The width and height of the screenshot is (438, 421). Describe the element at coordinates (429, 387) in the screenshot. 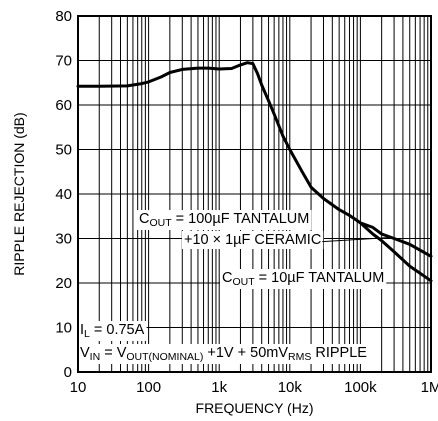

I see `x-tick-label: 1M` at that location.